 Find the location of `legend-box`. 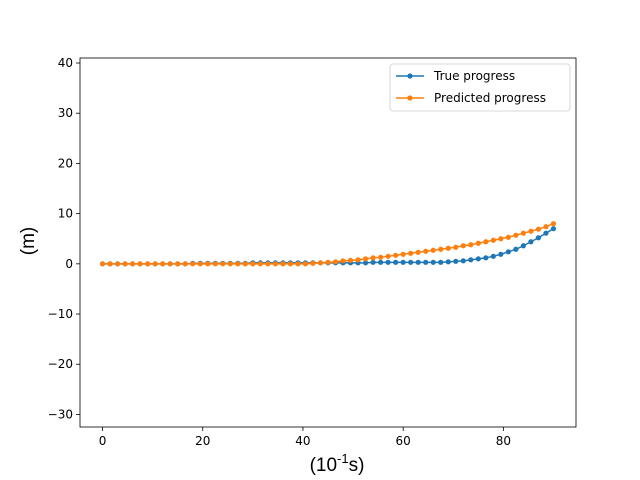

legend-box is located at coordinates (480, 87).